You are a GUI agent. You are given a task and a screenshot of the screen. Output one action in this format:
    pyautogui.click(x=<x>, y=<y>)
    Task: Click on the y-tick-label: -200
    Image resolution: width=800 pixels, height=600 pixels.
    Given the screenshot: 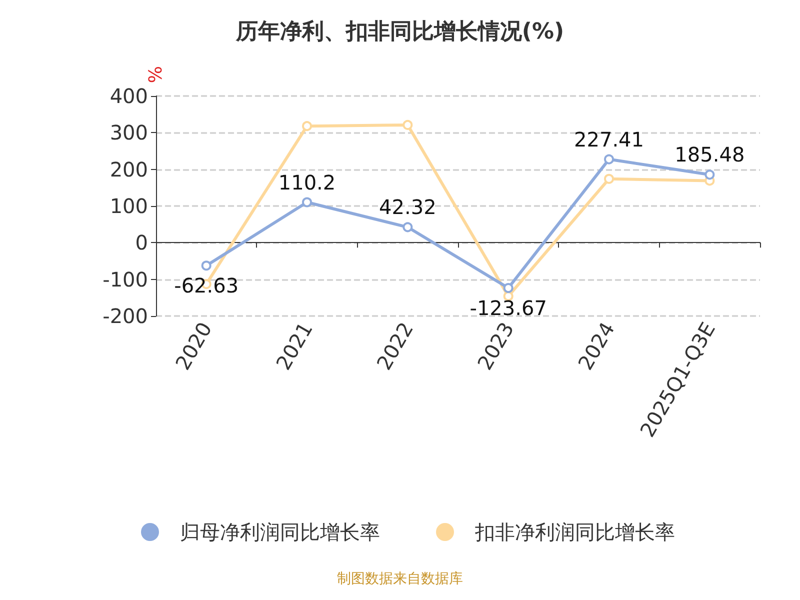 What is the action you would take?
    pyautogui.click(x=125, y=316)
    